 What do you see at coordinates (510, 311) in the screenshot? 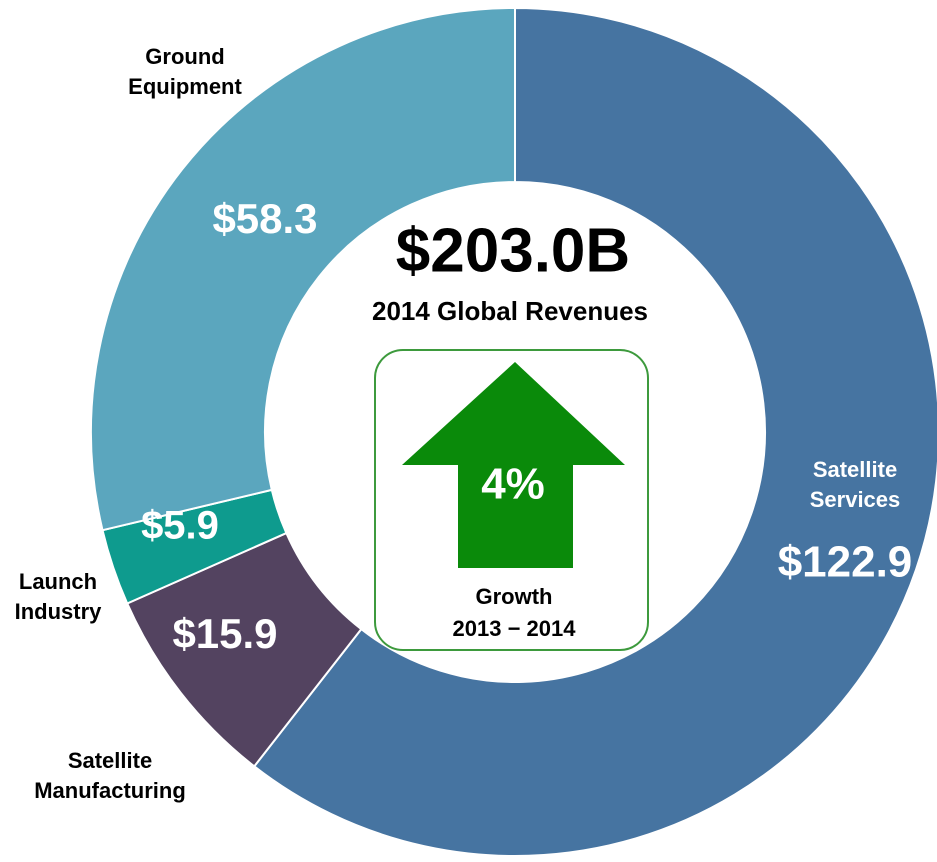
I see `chart-subtitle: 2014 Global Revenues` at bounding box center [510, 311].